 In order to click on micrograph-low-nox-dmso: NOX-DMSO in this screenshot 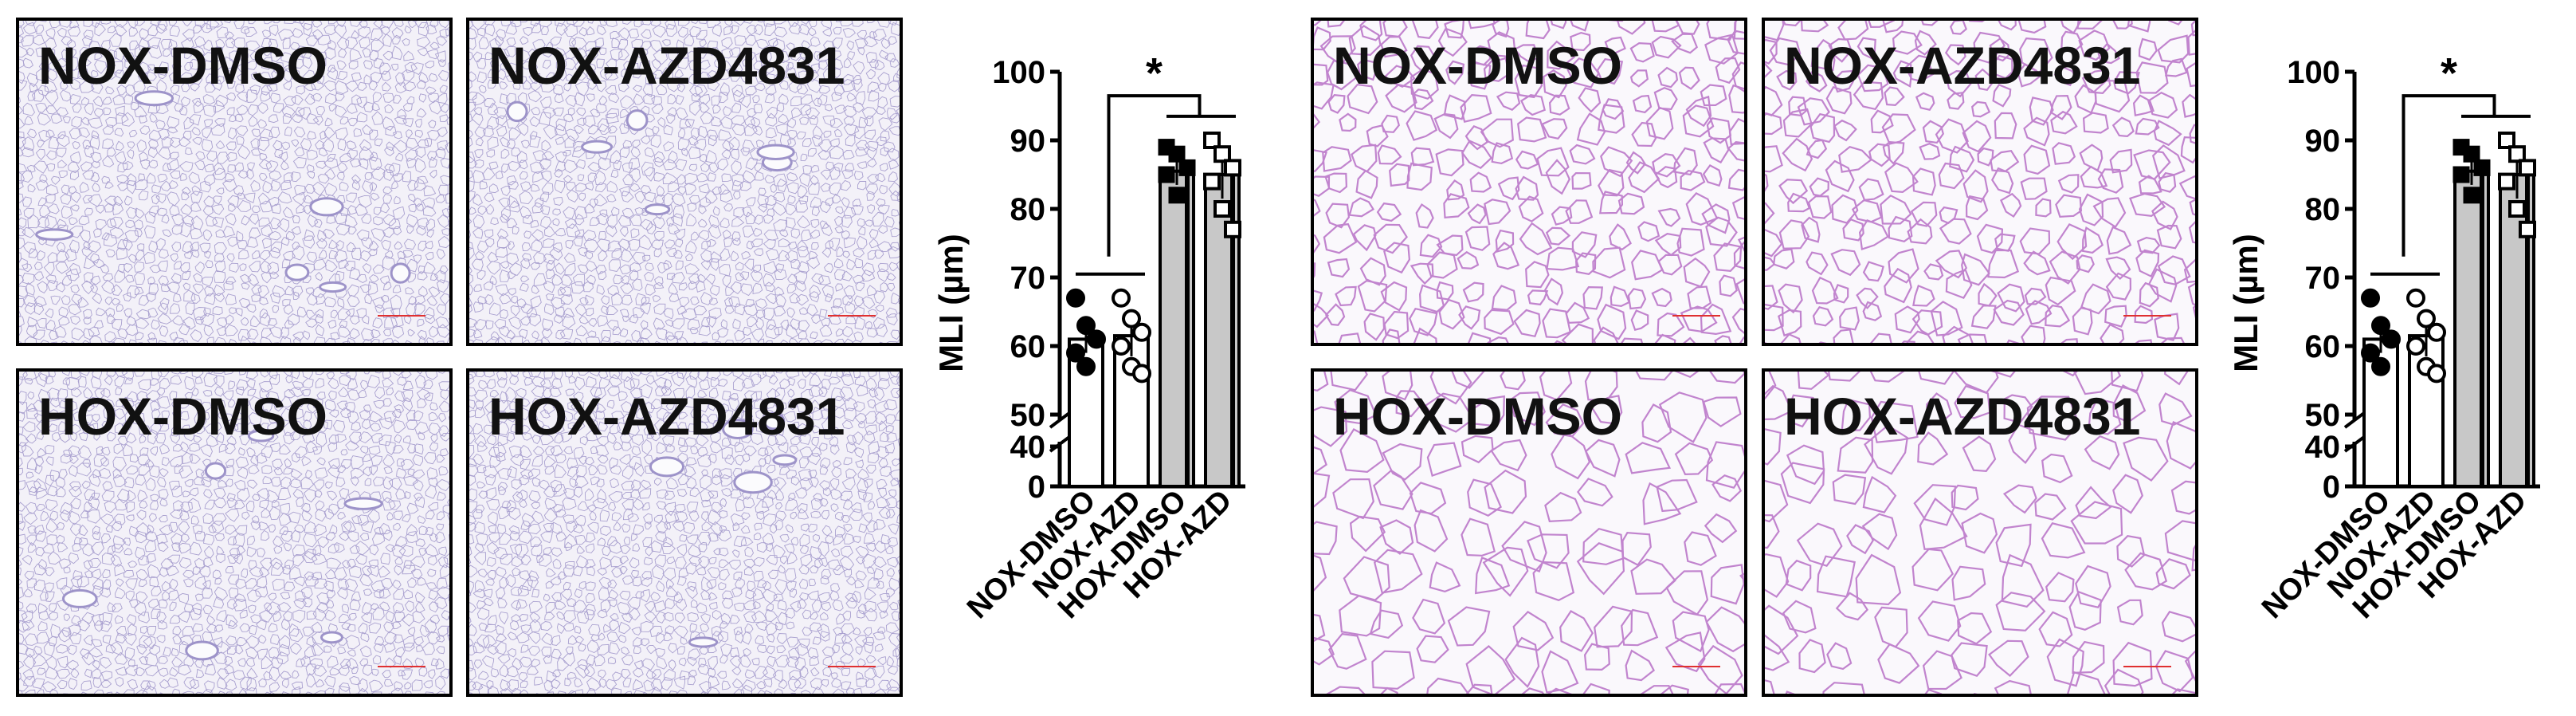, I will do `click(235, 182)`.